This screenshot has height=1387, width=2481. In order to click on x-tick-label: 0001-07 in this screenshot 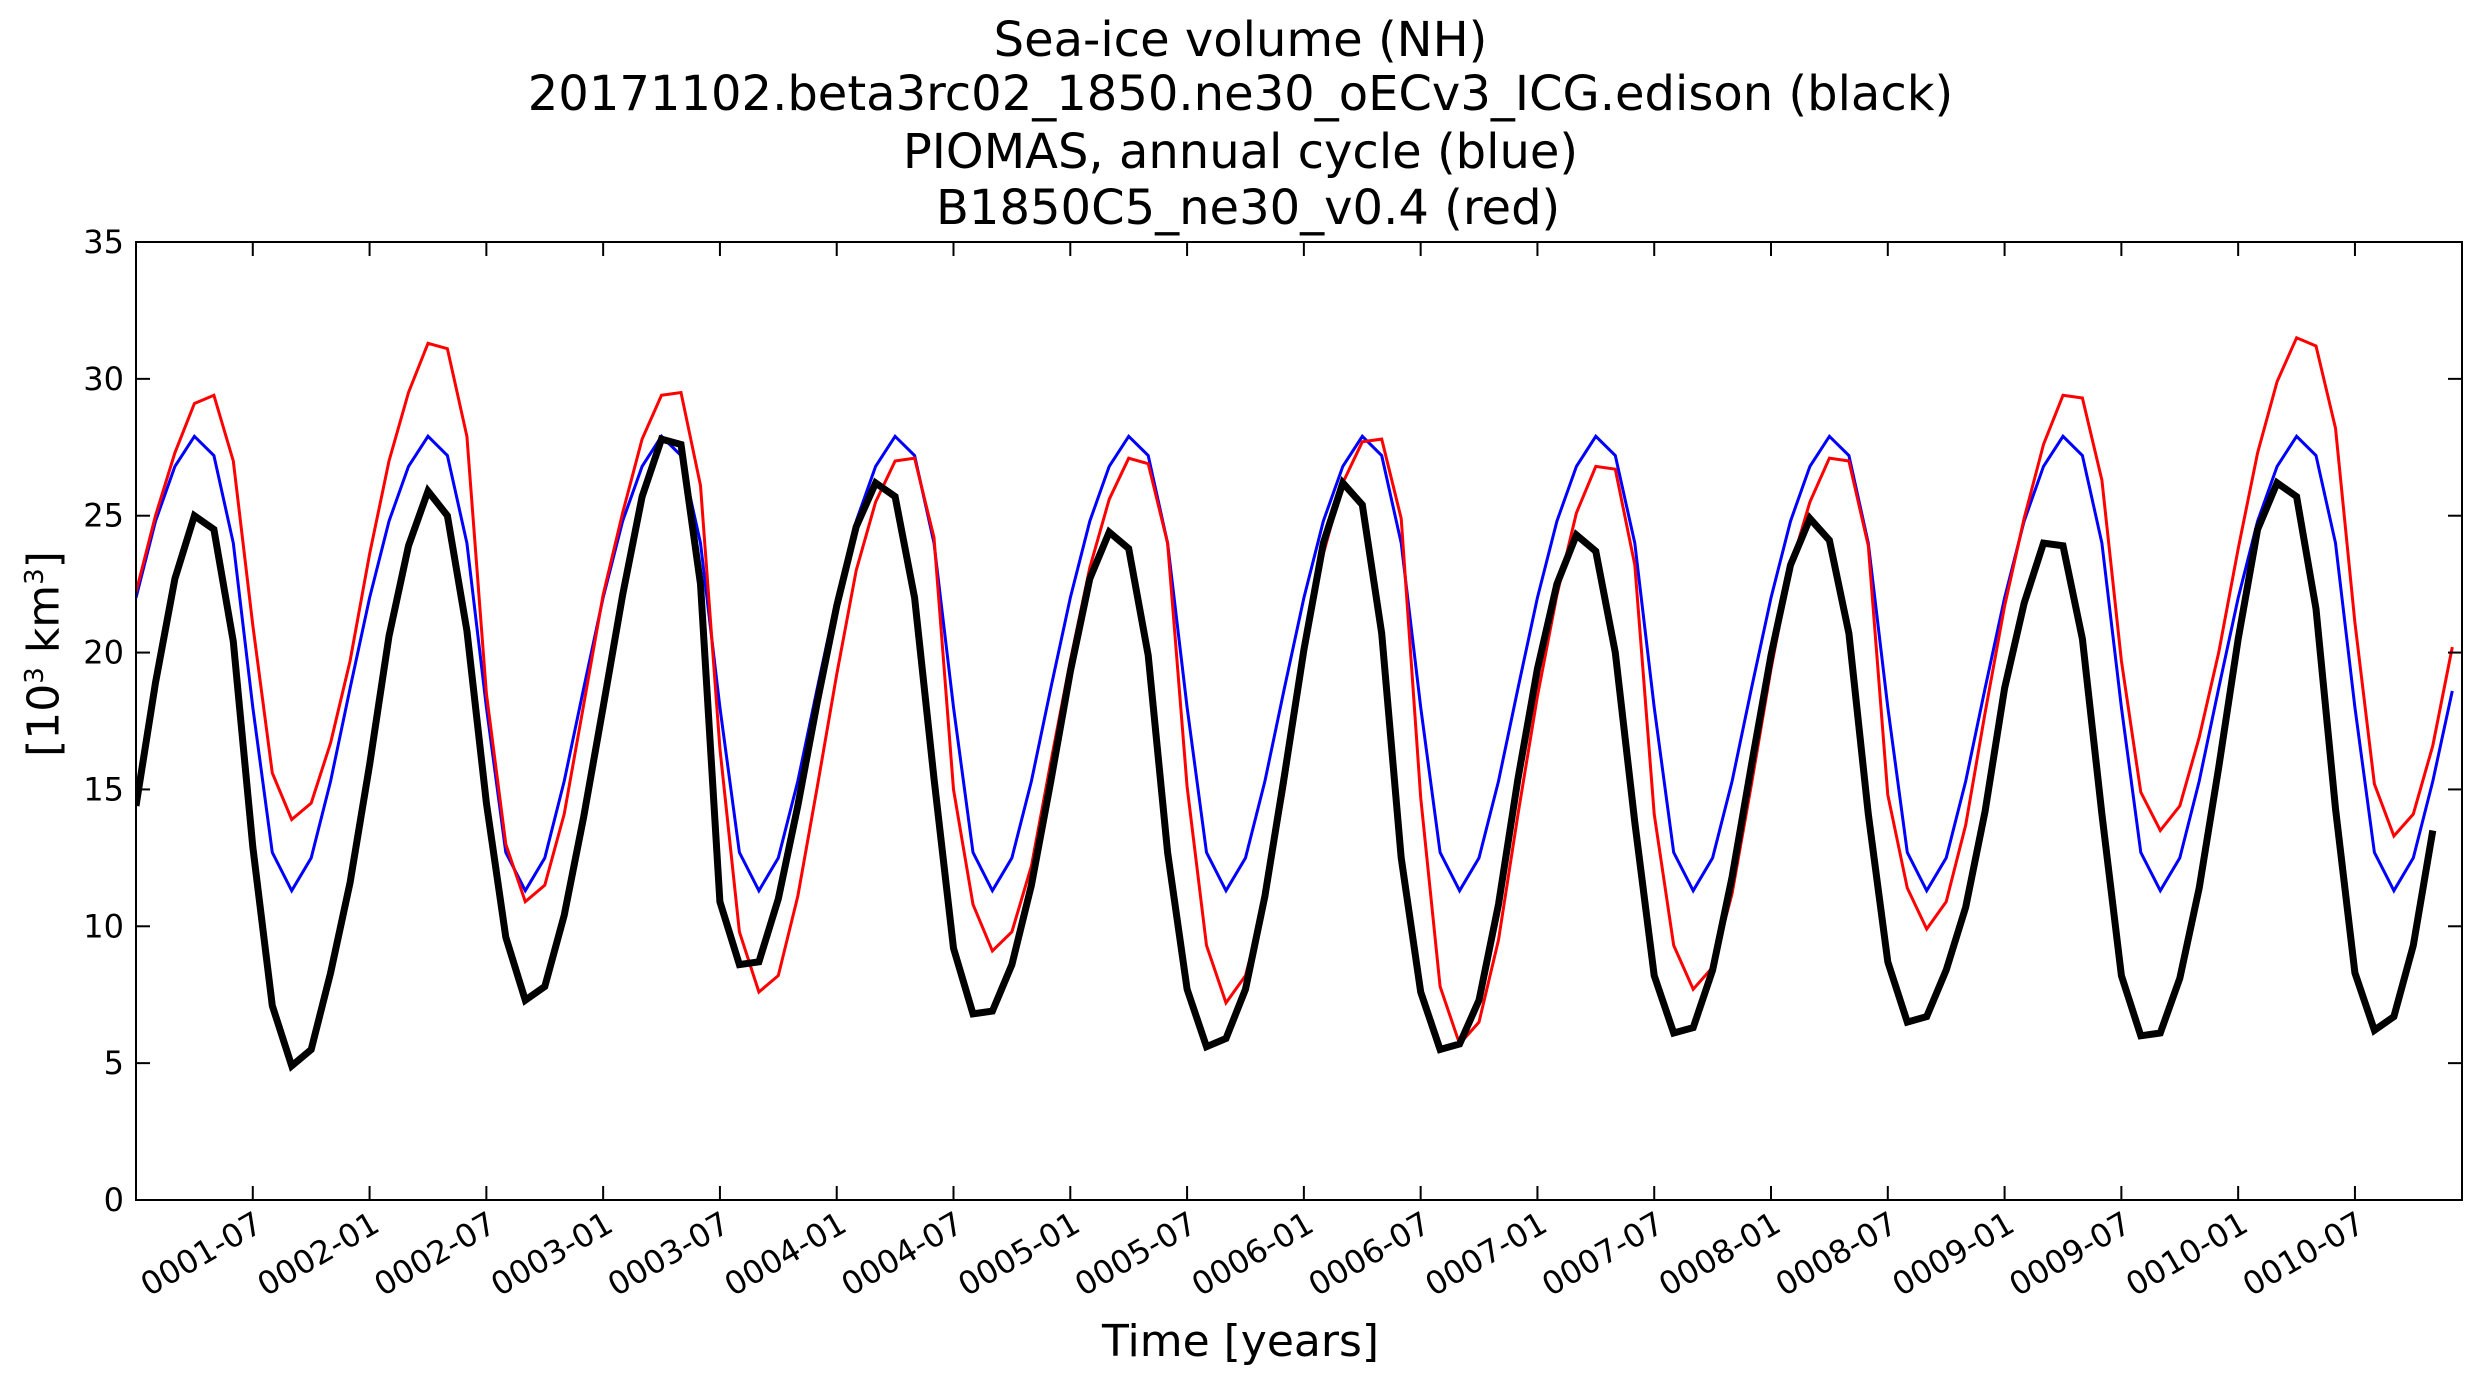, I will do `click(201, 1254)`.